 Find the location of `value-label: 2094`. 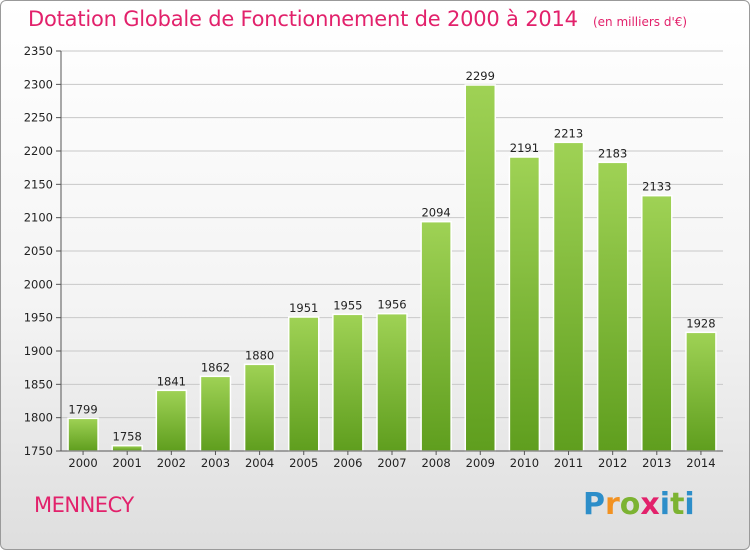

value-label: 2094 is located at coordinates (435, 213).